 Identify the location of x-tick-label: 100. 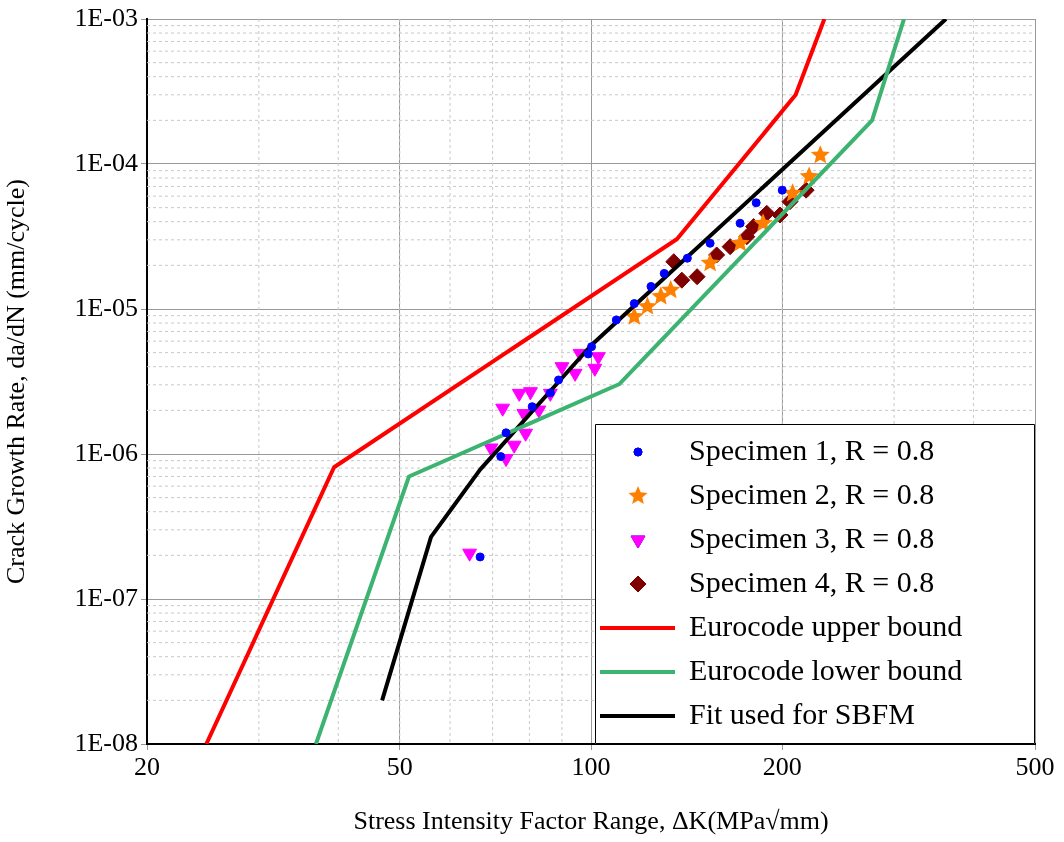
(591, 767).